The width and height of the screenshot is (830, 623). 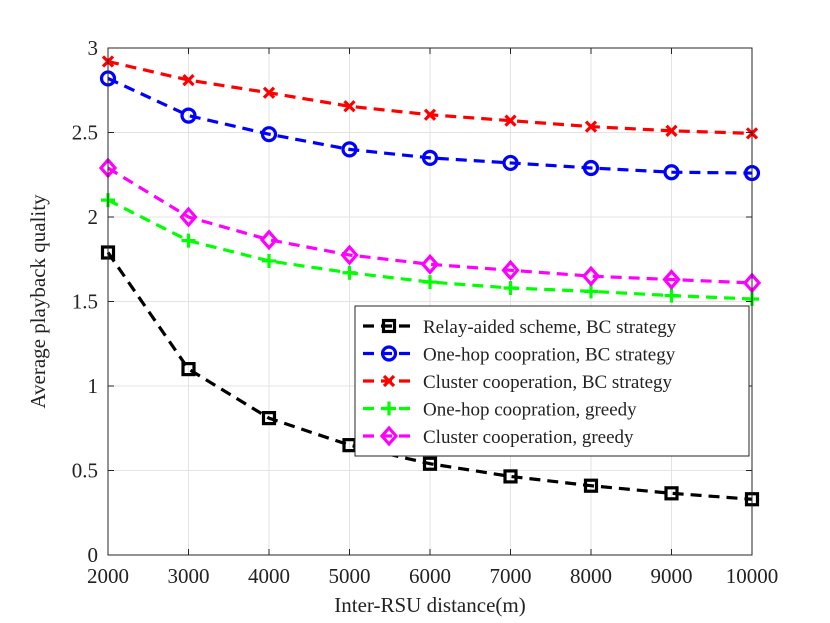 What do you see at coordinates (85, 133) in the screenshot?
I see `y-tick-label: 2.5` at bounding box center [85, 133].